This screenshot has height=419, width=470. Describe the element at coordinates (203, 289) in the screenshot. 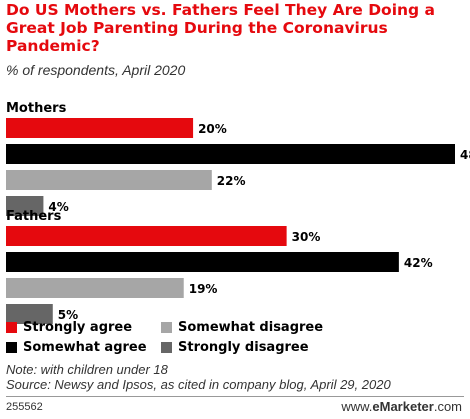

I see `value-label-fathers-somewhat-disagree: 19%` at that location.